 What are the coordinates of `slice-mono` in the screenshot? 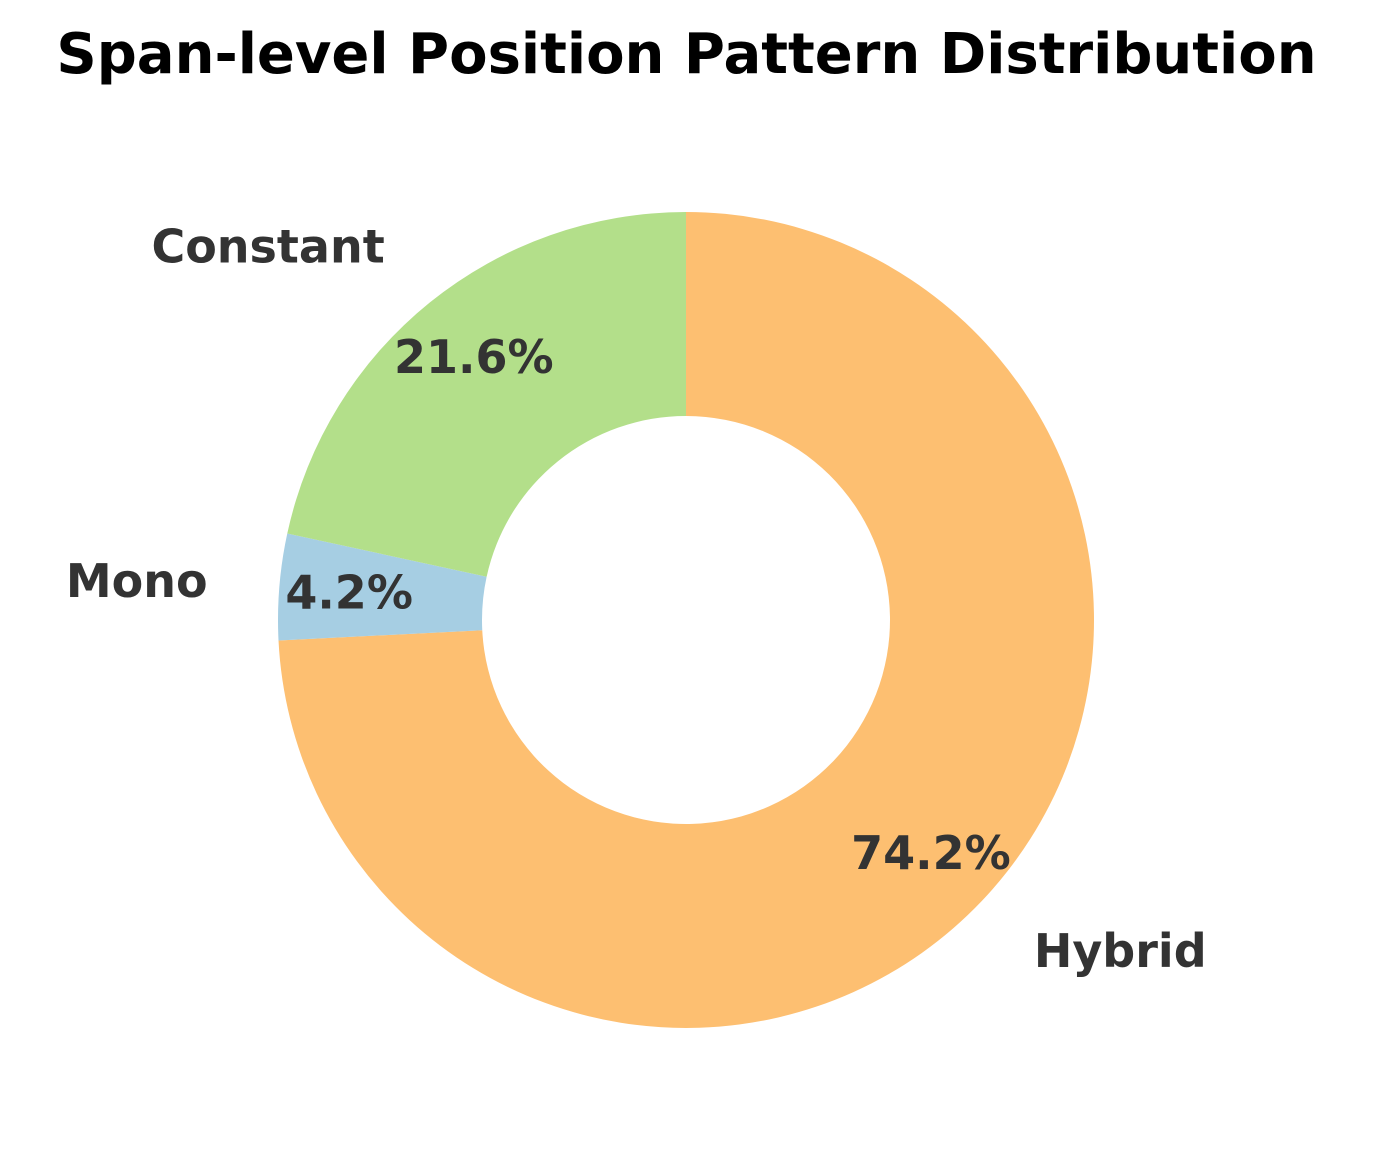 It's located at (382, 587).